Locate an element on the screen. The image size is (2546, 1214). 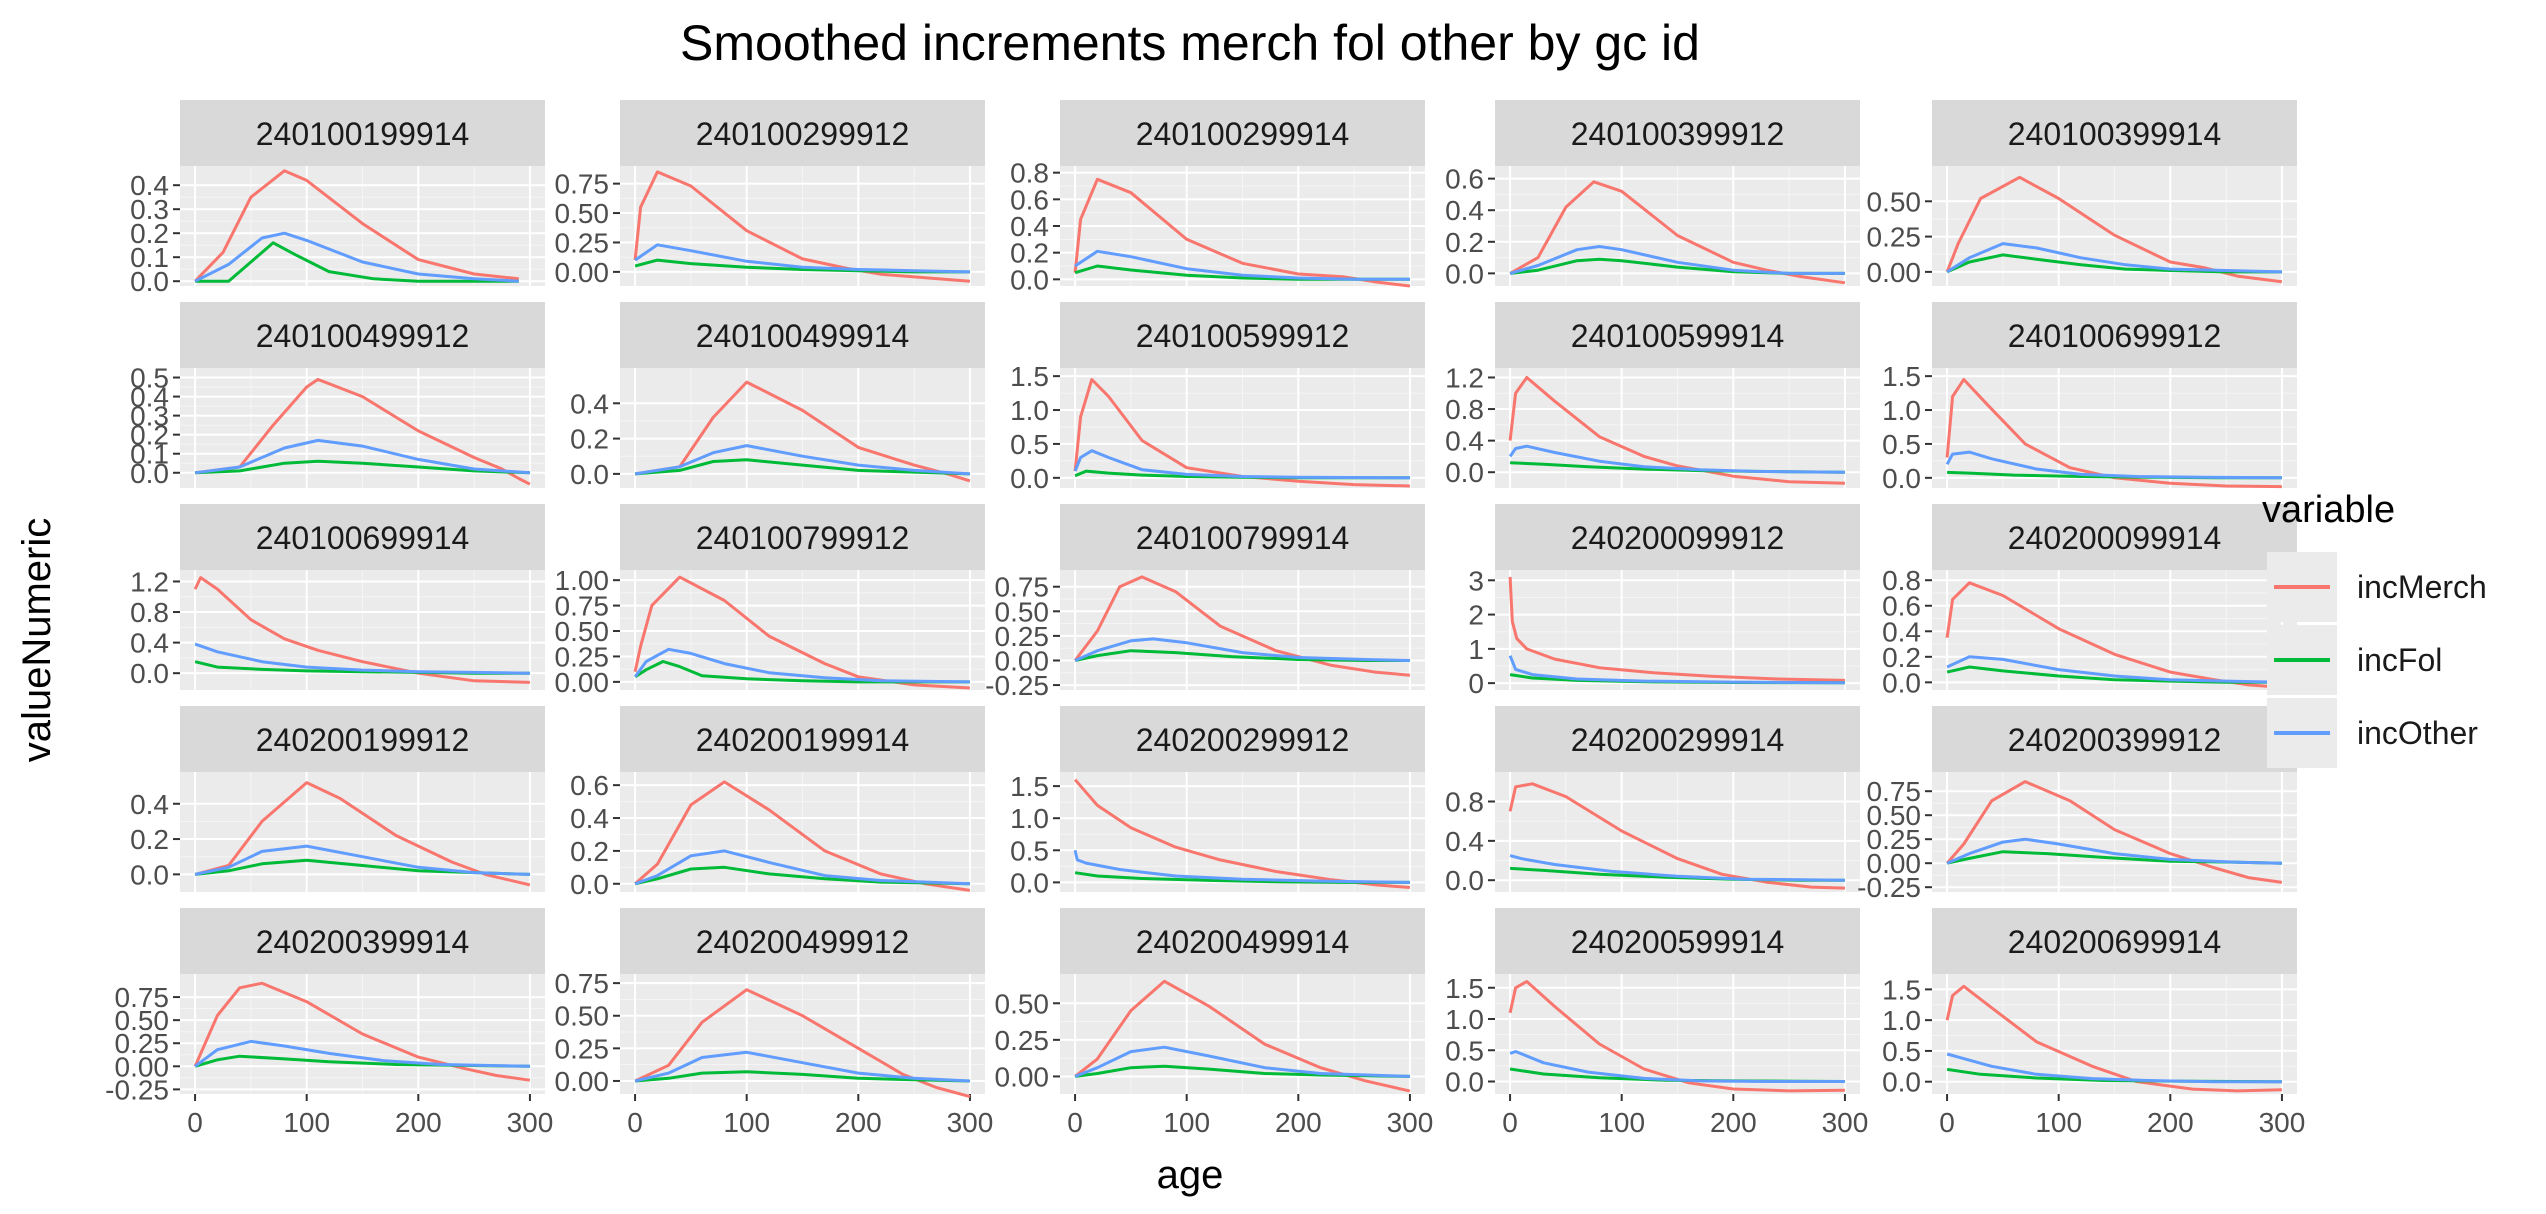
facet-strip-label: 240100399914 is located at coordinates (2115, 134).